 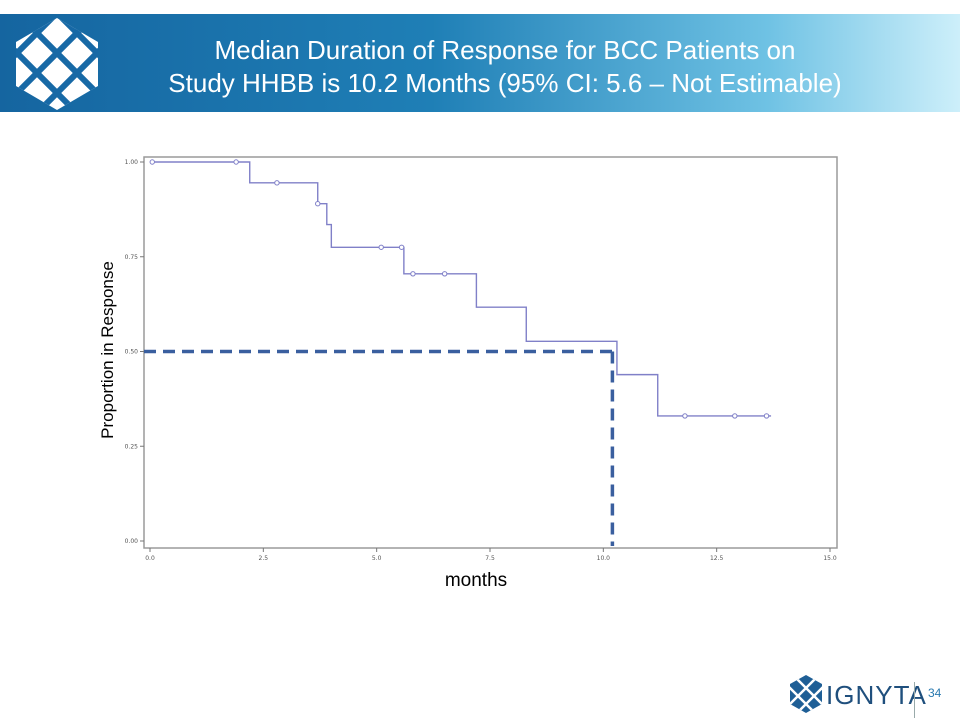 What do you see at coordinates (132, 541) in the screenshot?
I see `y-tick-label: 0.00` at bounding box center [132, 541].